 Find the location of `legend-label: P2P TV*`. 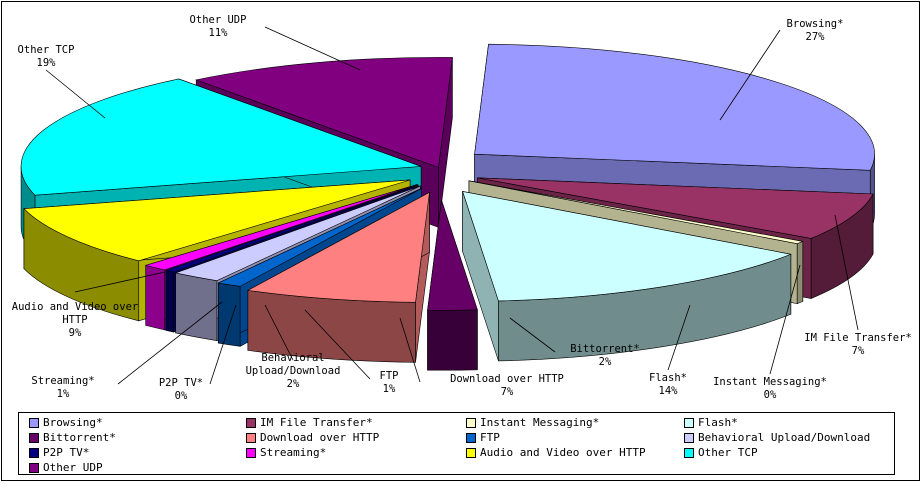

legend-label: P2P TV* is located at coordinates (66, 452).